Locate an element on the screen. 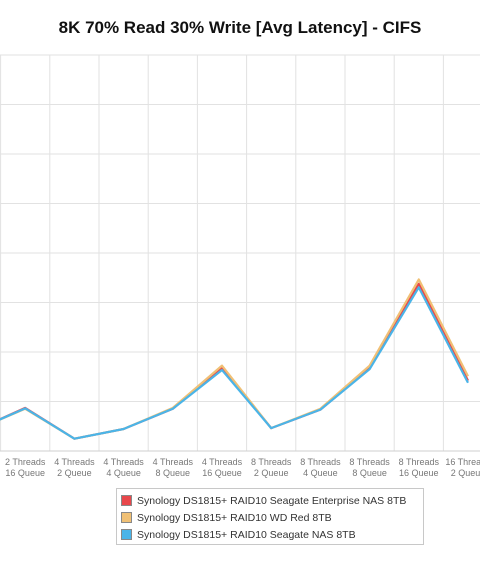 The image size is (480, 582). legend-label: Synology DS1815+ RAID10 Seagate NAS 8TB is located at coordinates (246, 534).